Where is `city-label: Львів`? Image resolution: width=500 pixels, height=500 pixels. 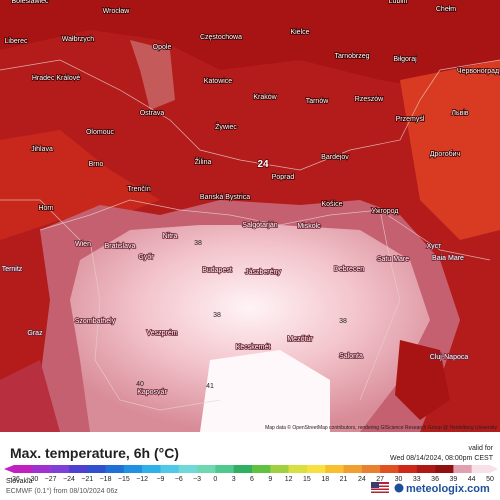
city-label: Львів is located at coordinates (460, 113).